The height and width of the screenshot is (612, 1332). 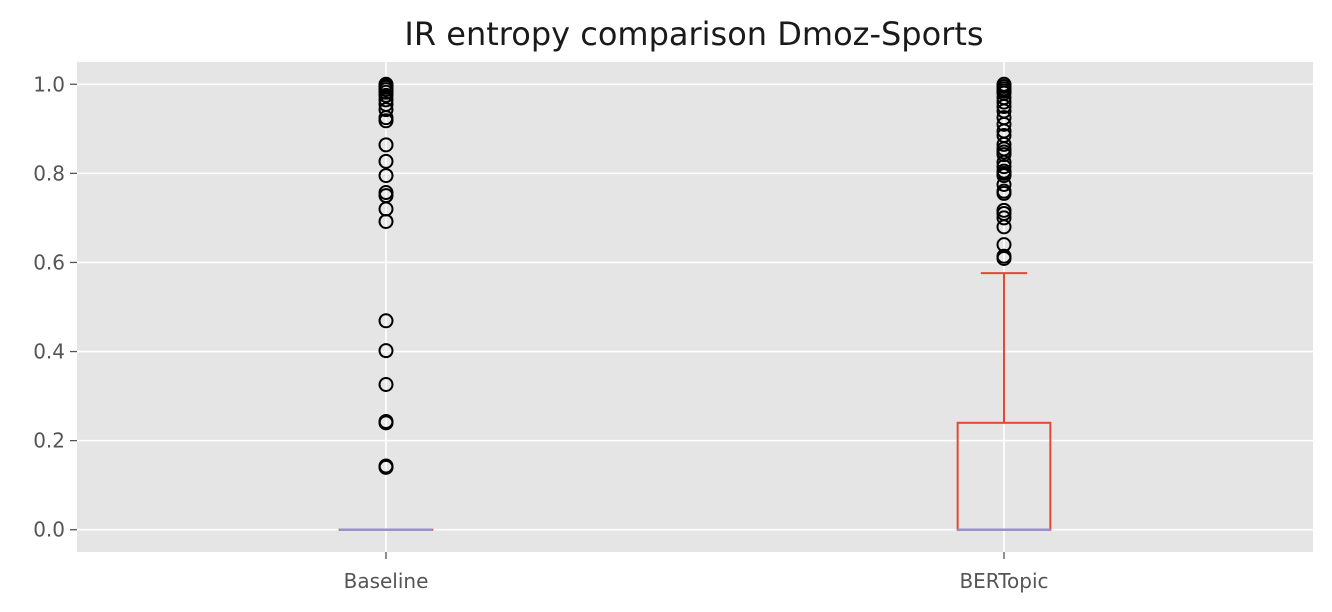 What do you see at coordinates (693, 34) in the screenshot?
I see `chart-title: IR entropy comparison Dmoz-Sports` at bounding box center [693, 34].